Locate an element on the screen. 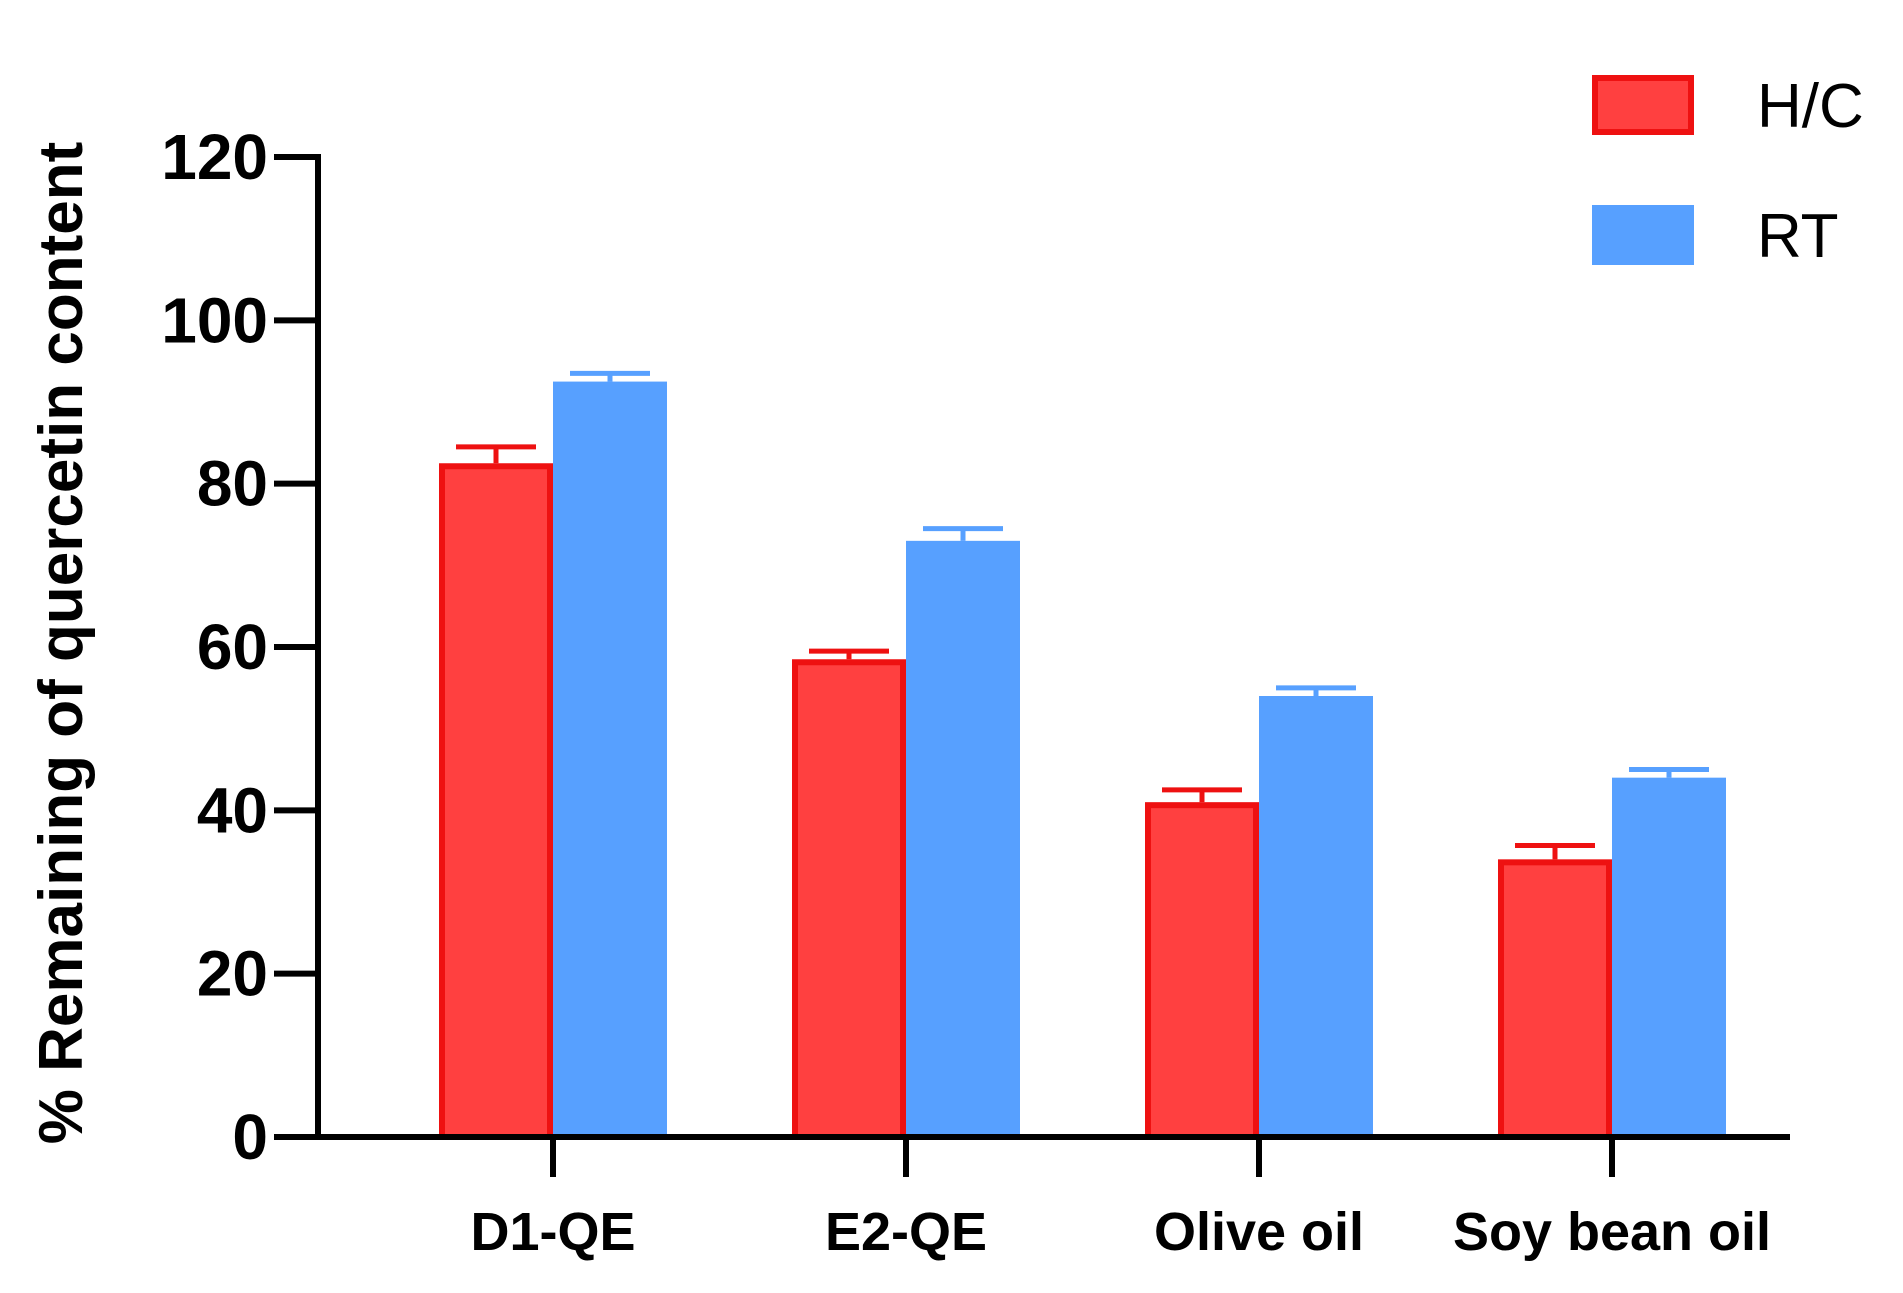 Image resolution: width=1903 pixels, height=1293 pixels. legend-label-rt: RT is located at coordinates (1798, 236).